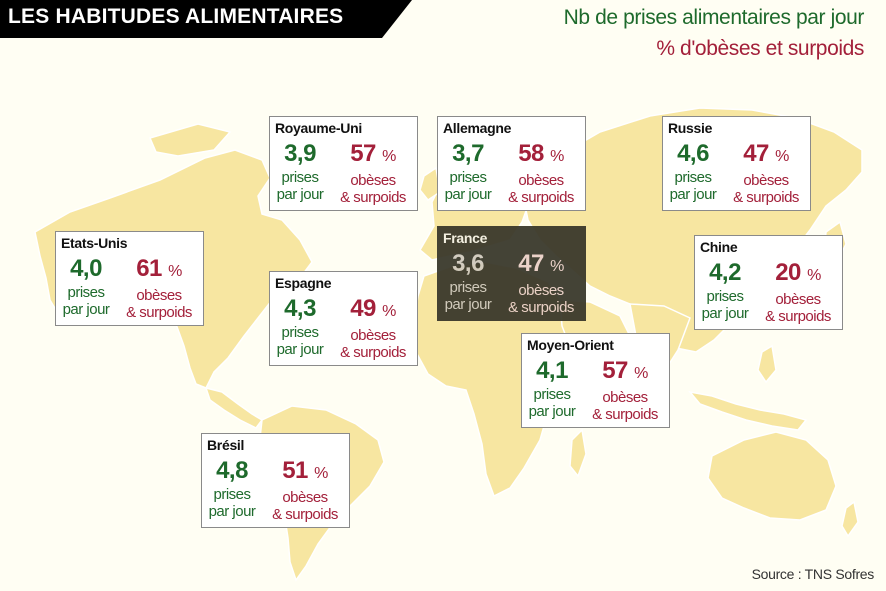  What do you see at coordinates (295, 470) in the screenshot?
I see `obesity-value: 51` at bounding box center [295, 470].